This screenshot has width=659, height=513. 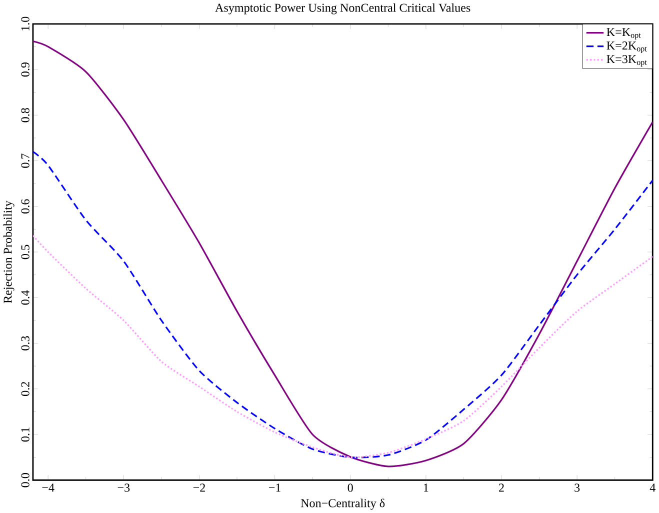 What do you see at coordinates (25, 389) in the screenshot?
I see `y-tick-label: 0.2` at bounding box center [25, 389].